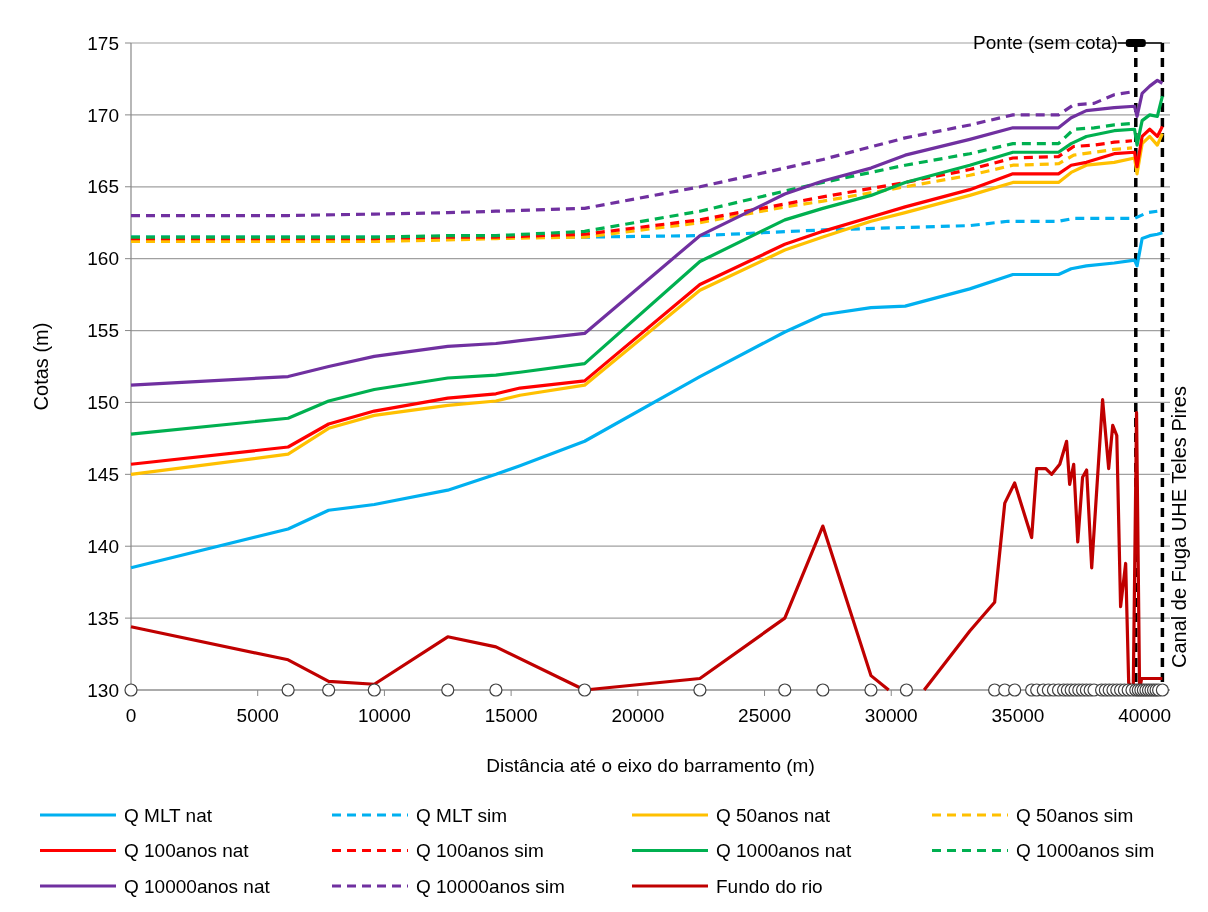 This screenshot has height=912, width=1208. Describe the element at coordinates (103, 618) in the screenshot. I see `y-tick-label: 135` at that location.